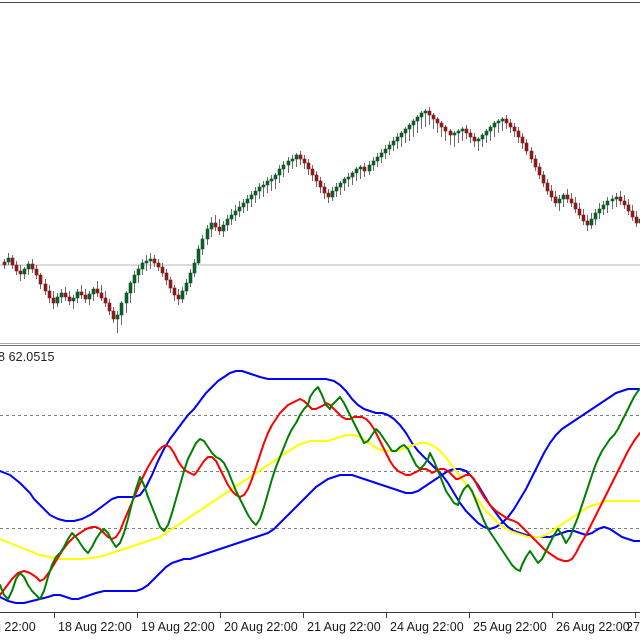 The image size is (640, 640). I want to click on x-axis-line, so click(320, 612).